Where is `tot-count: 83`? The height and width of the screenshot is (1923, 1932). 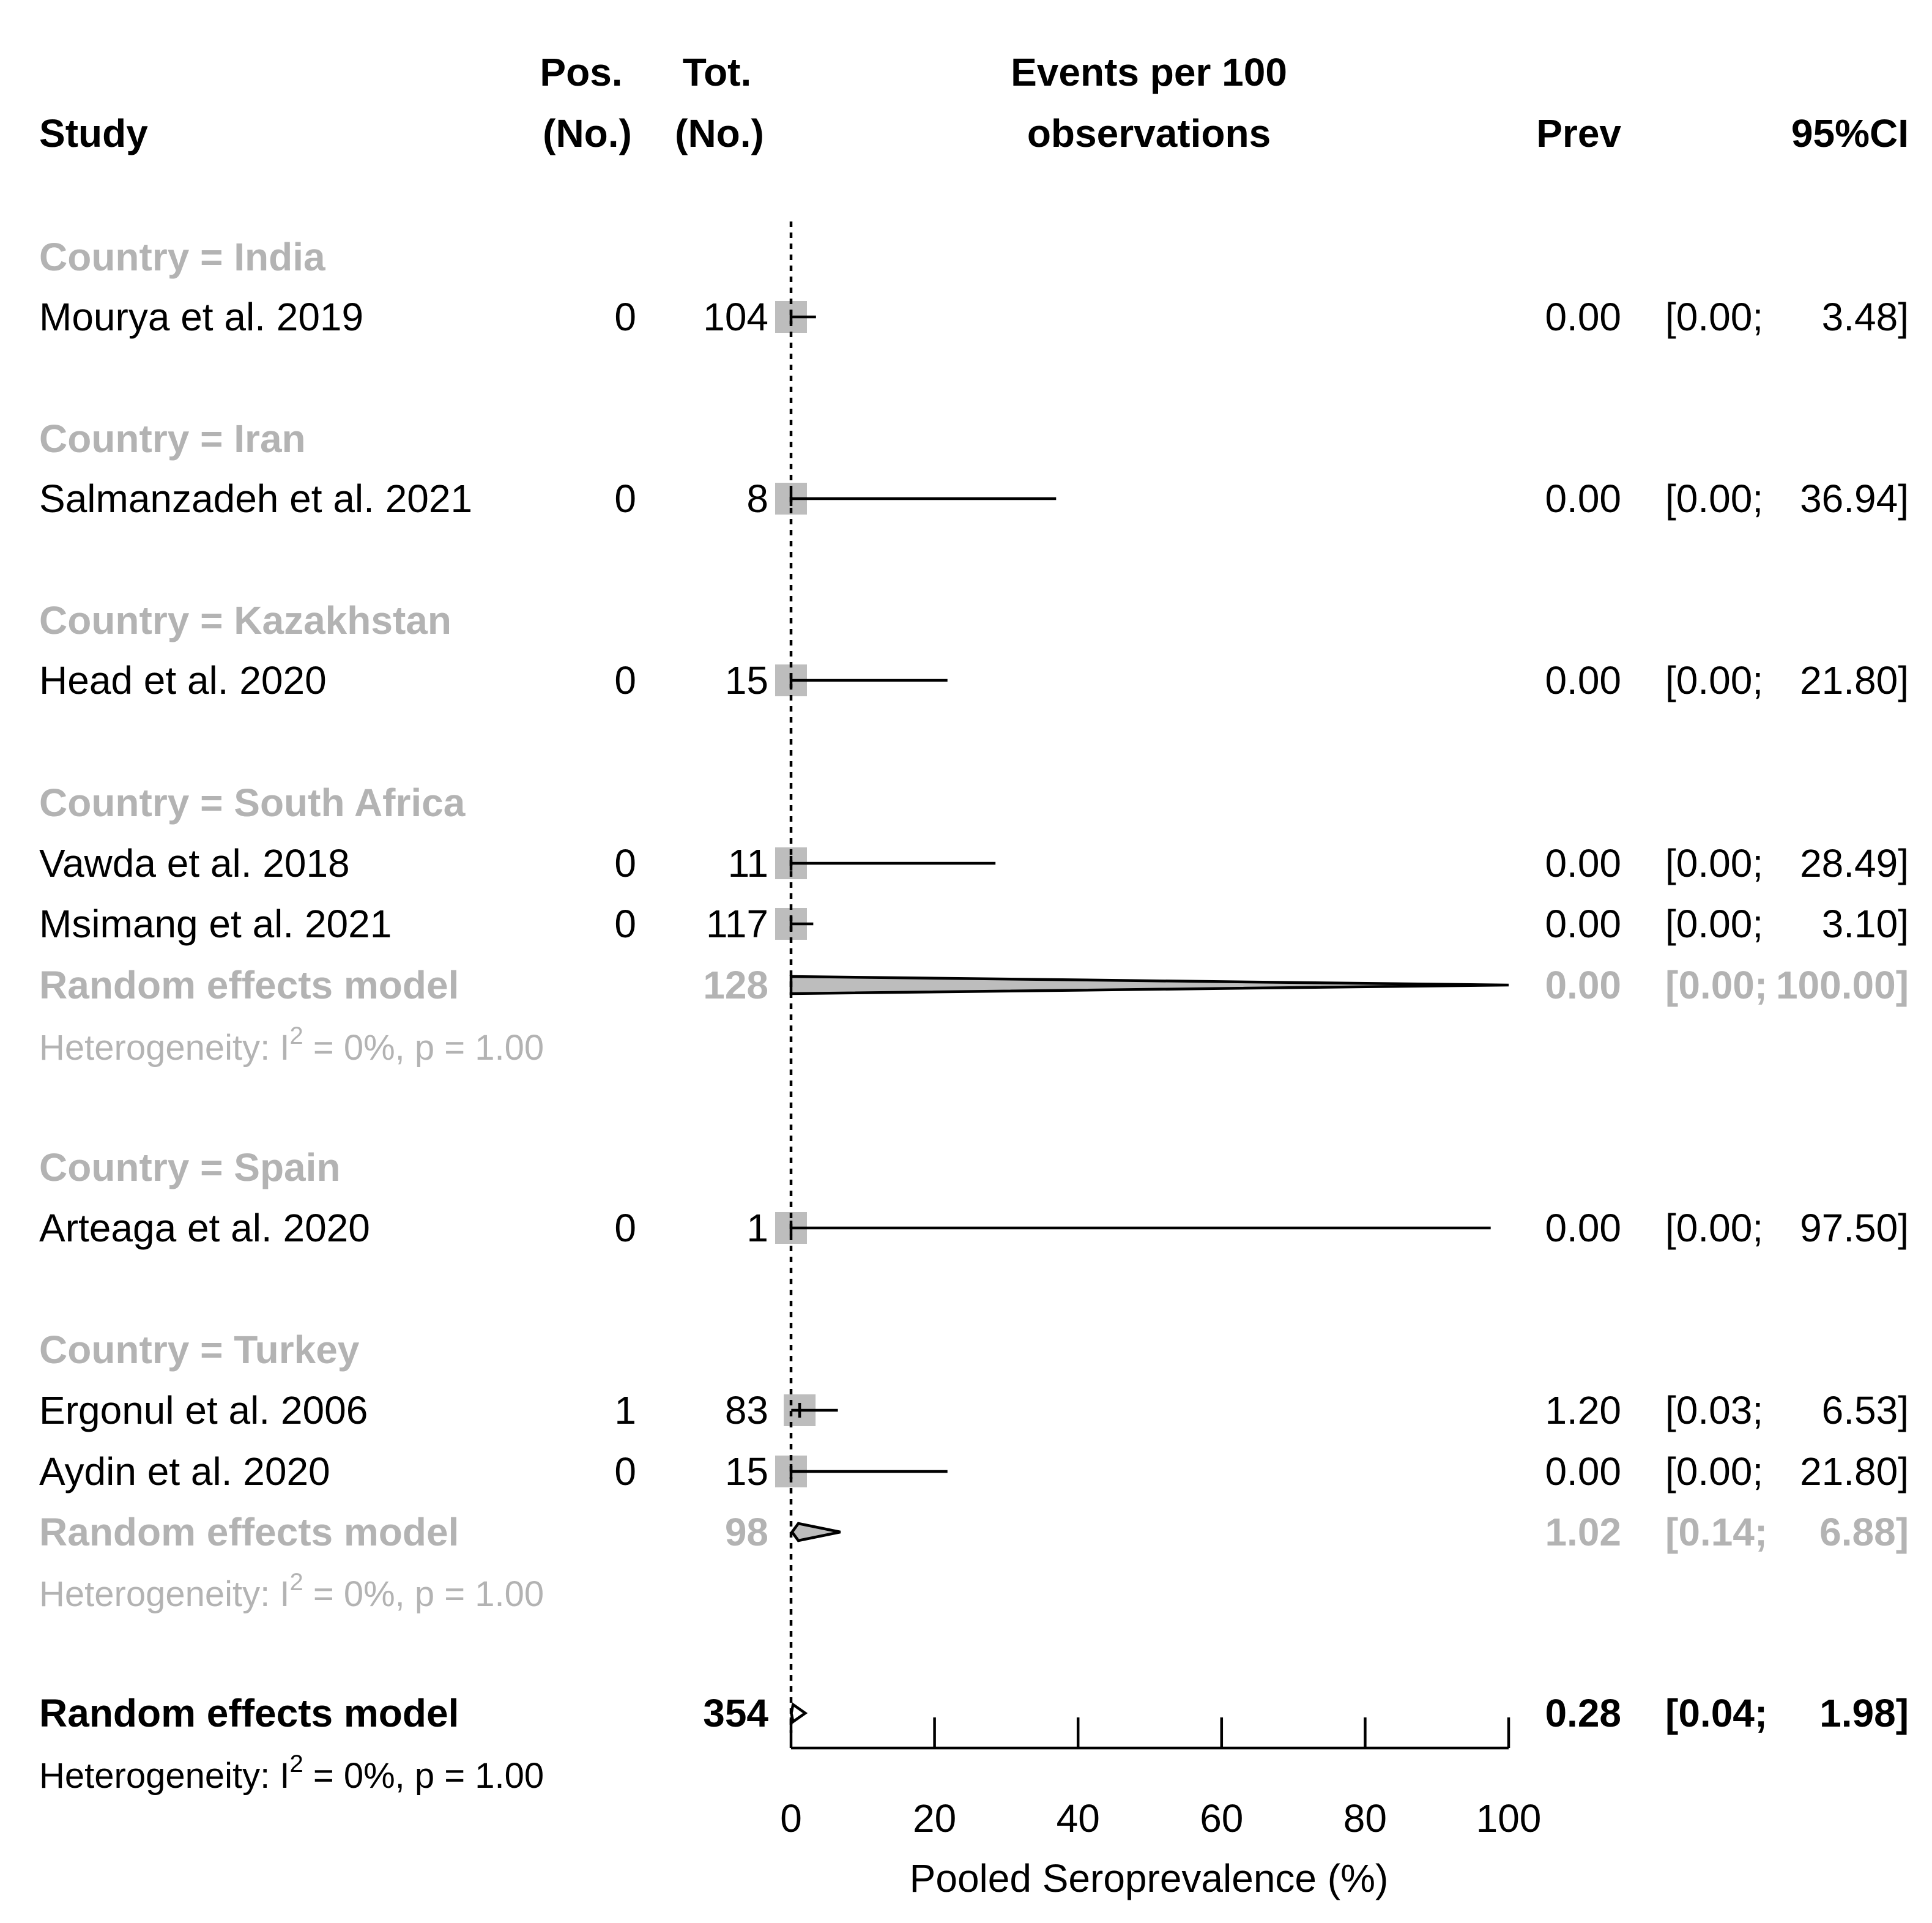
tot-count: 83 is located at coordinates (747, 1410).